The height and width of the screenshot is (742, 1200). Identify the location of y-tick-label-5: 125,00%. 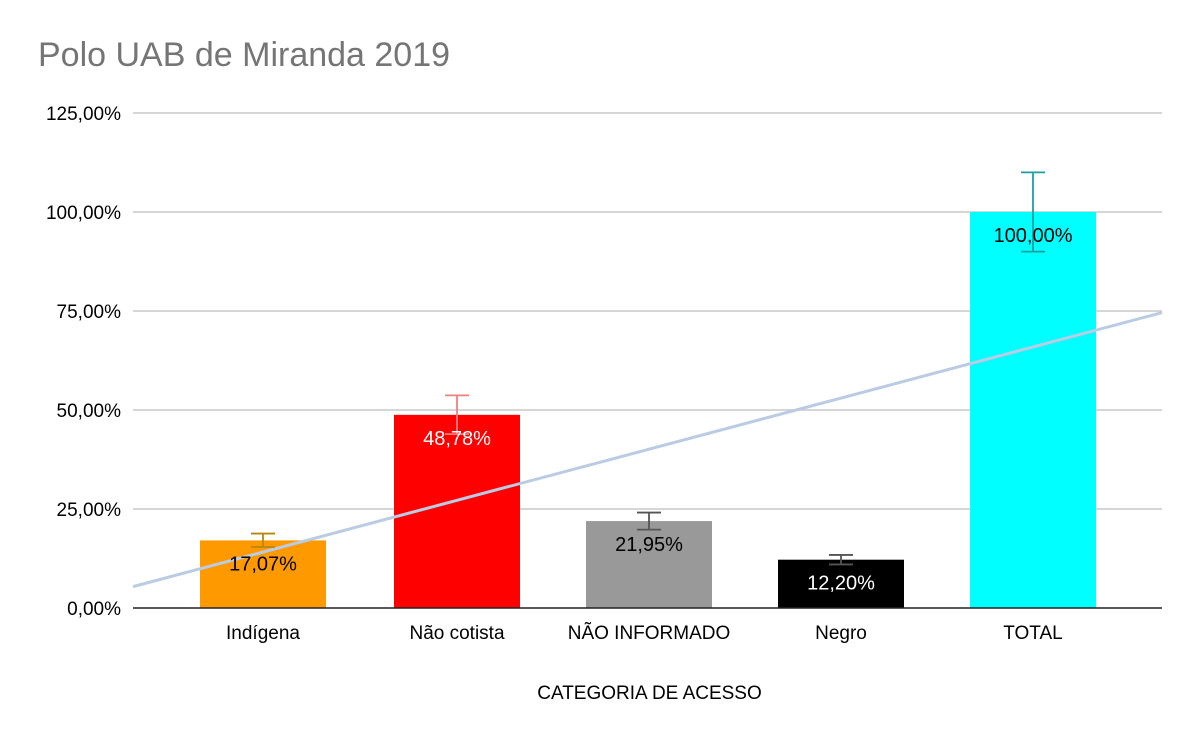
(83, 114).